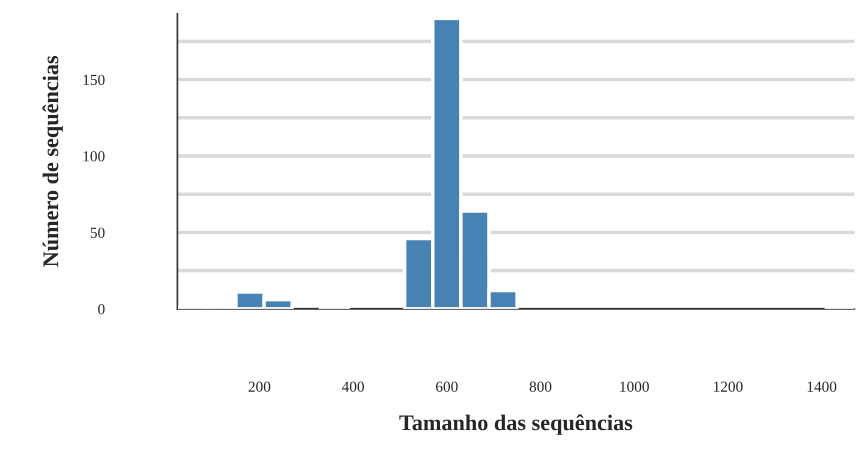 This screenshot has width=857, height=461. What do you see at coordinates (728, 387) in the screenshot?
I see `x-tick-label: 1200` at bounding box center [728, 387].